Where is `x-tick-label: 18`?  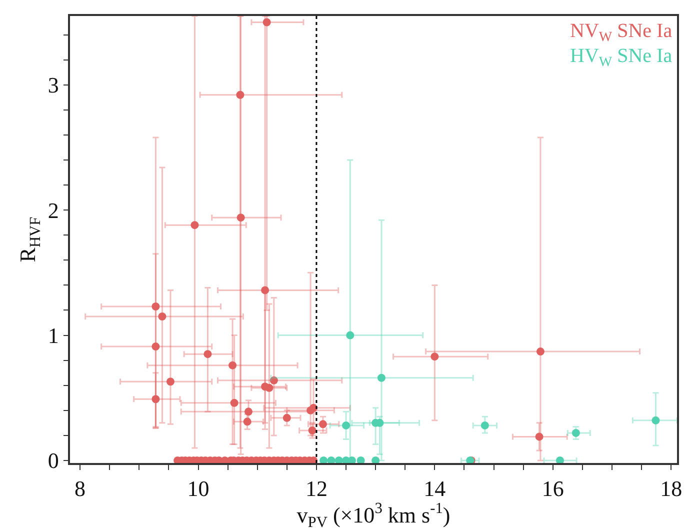
x-tick-label: 18 is located at coordinates (671, 489).